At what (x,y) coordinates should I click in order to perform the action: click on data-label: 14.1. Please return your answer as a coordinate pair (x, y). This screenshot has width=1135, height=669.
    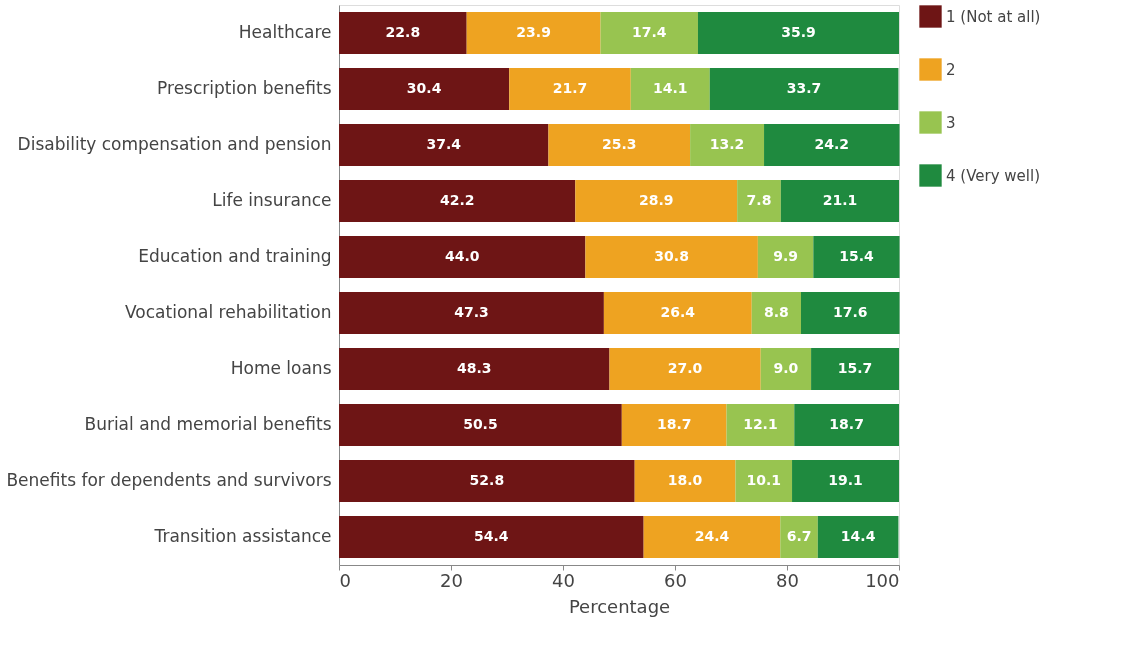
    Looking at the image, I should click on (670, 88).